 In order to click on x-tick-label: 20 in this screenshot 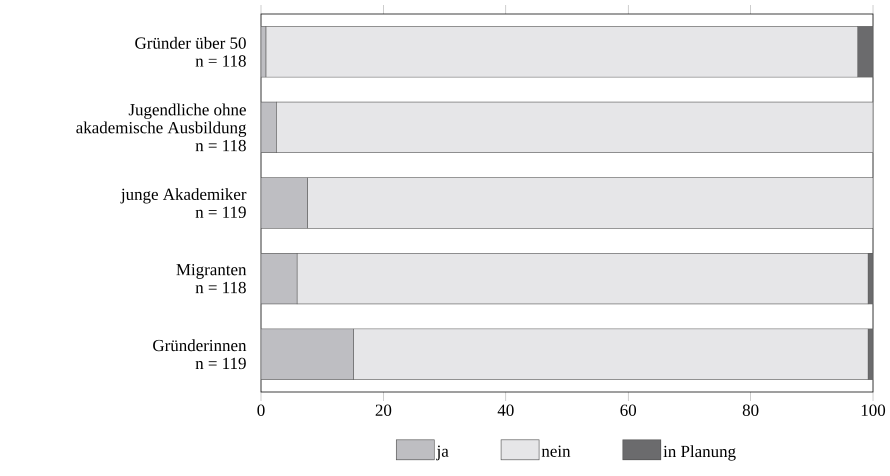, I will do `click(384, 410)`.